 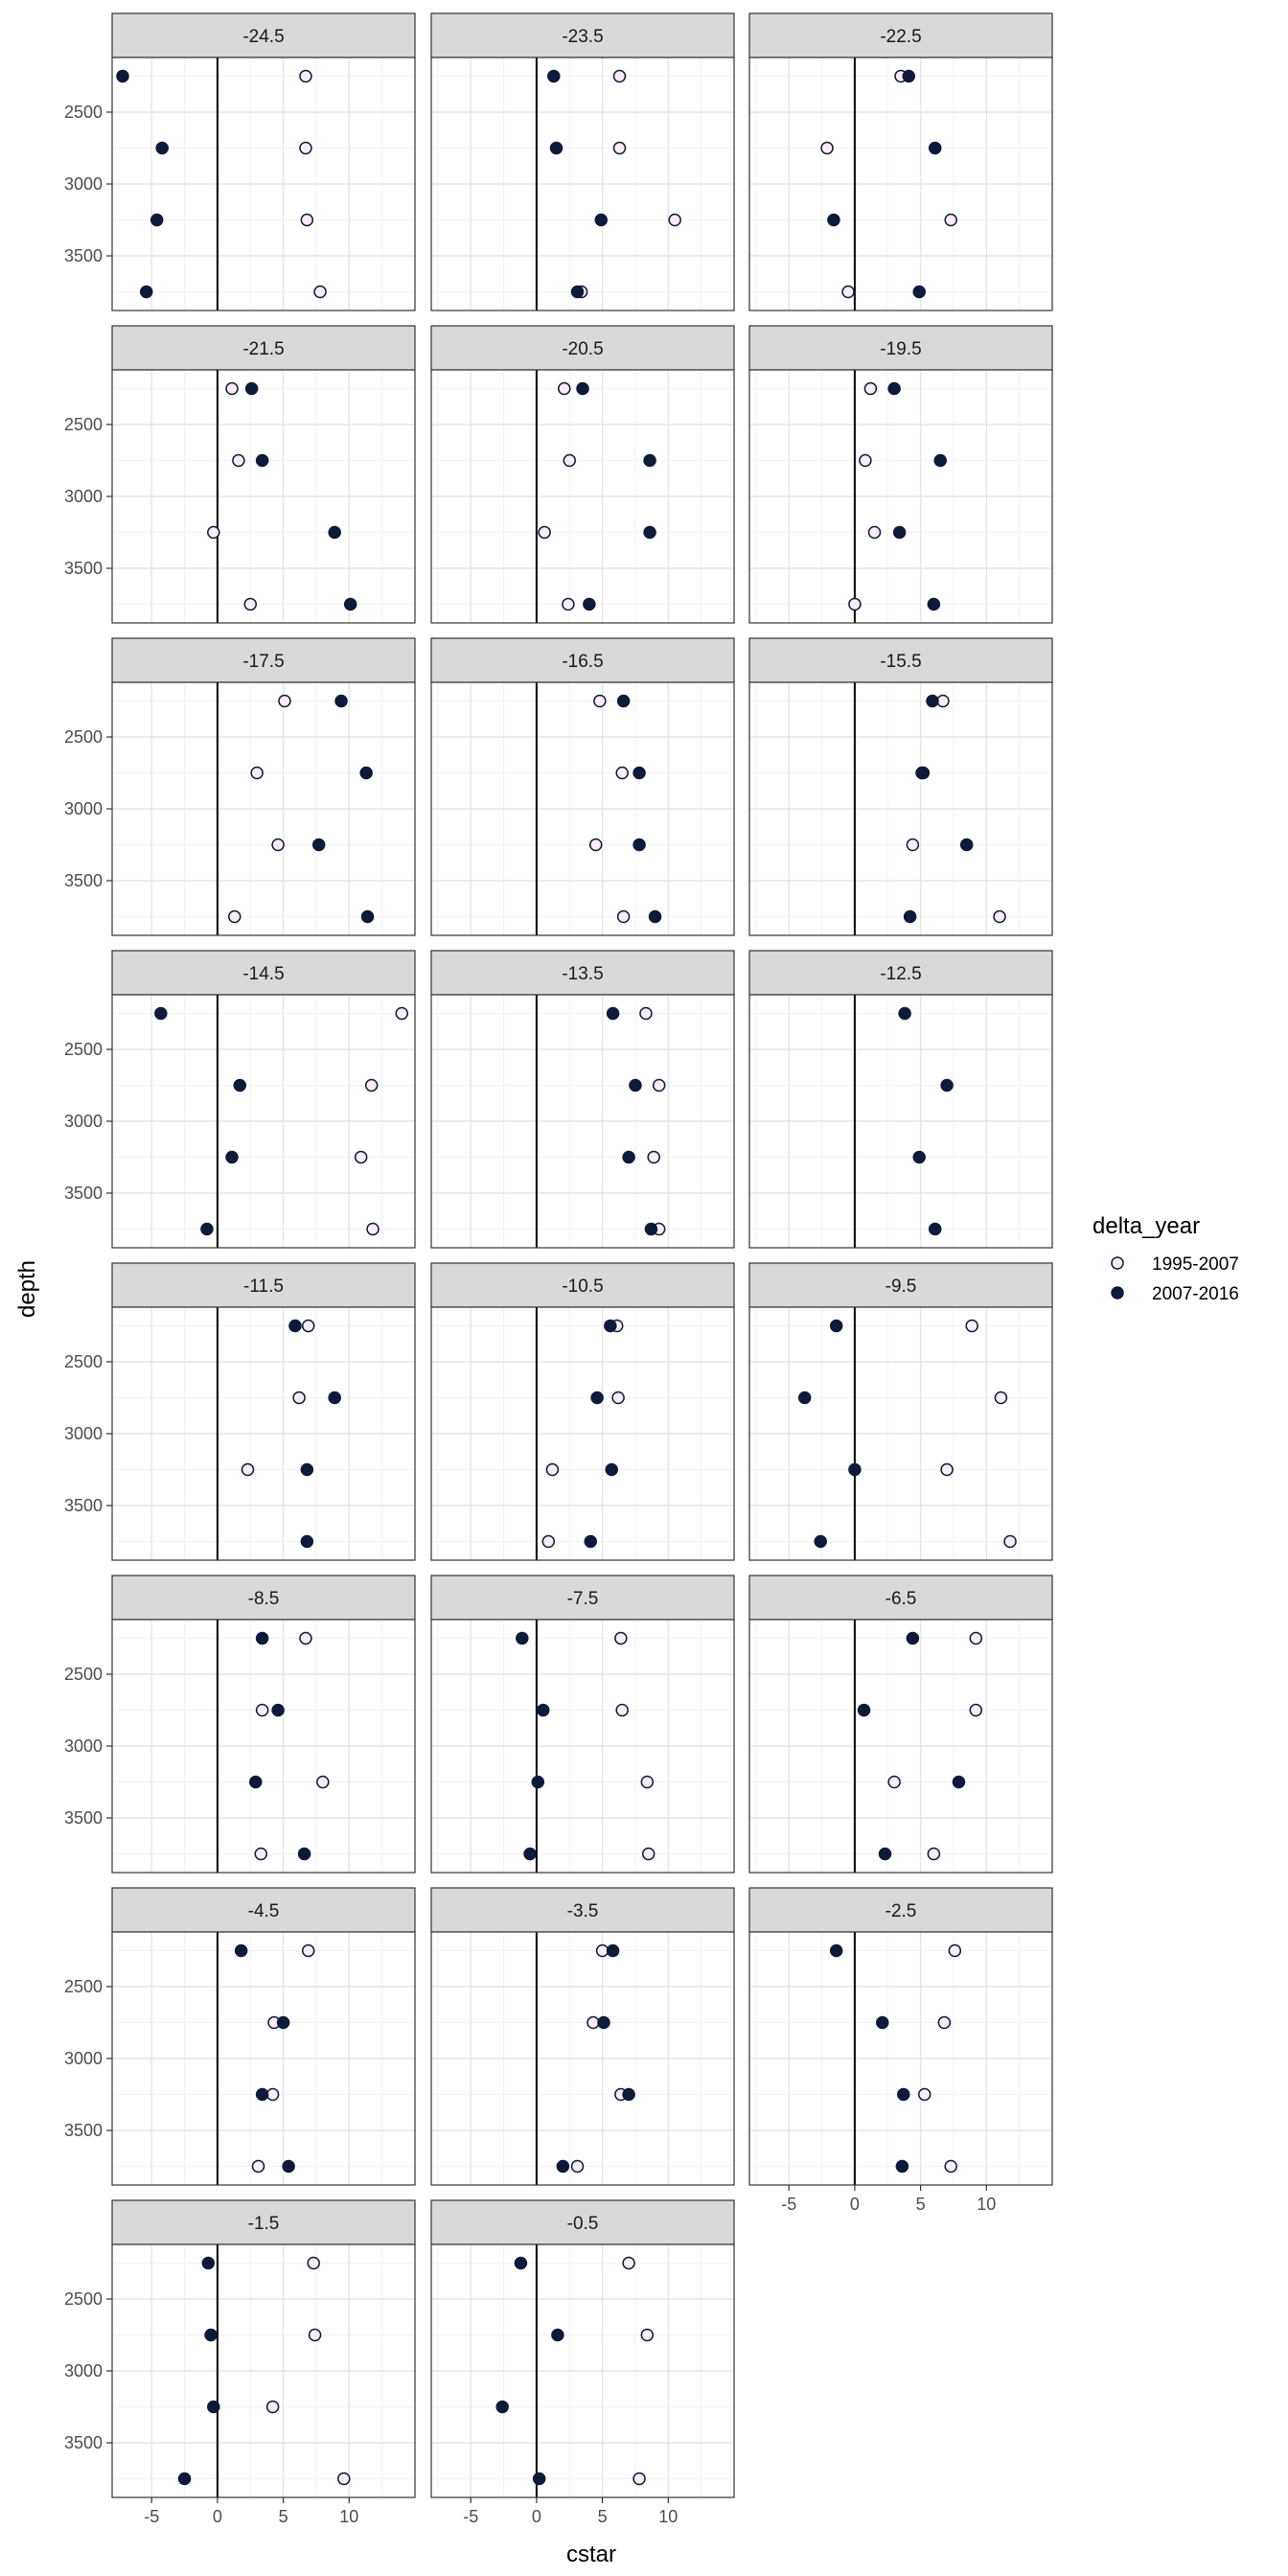 What do you see at coordinates (263, 1724) in the screenshot?
I see `facet-panel: -8.5` at bounding box center [263, 1724].